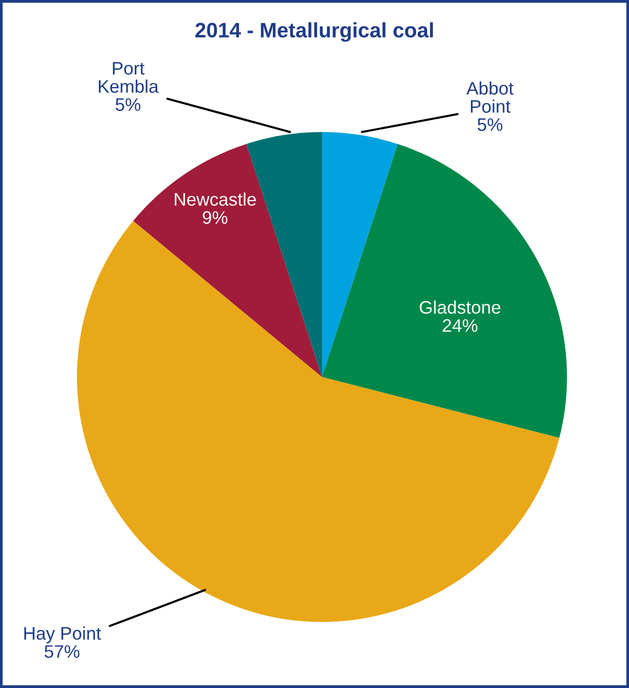 The width and height of the screenshot is (629, 688). I want to click on chart-title: 2014 - Metallurgical coal, so click(314, 32).